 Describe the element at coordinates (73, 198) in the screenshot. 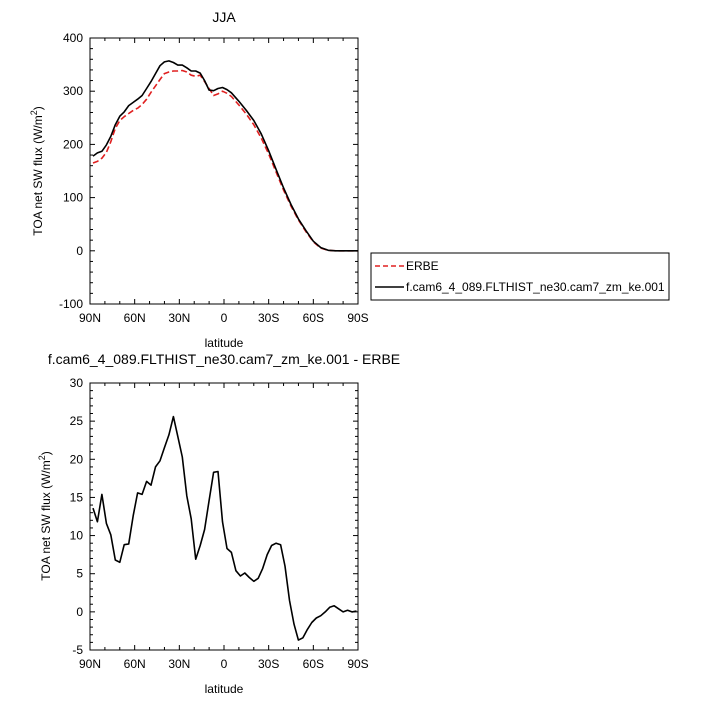

I see `top-ytick-label-2: 100` at that location.